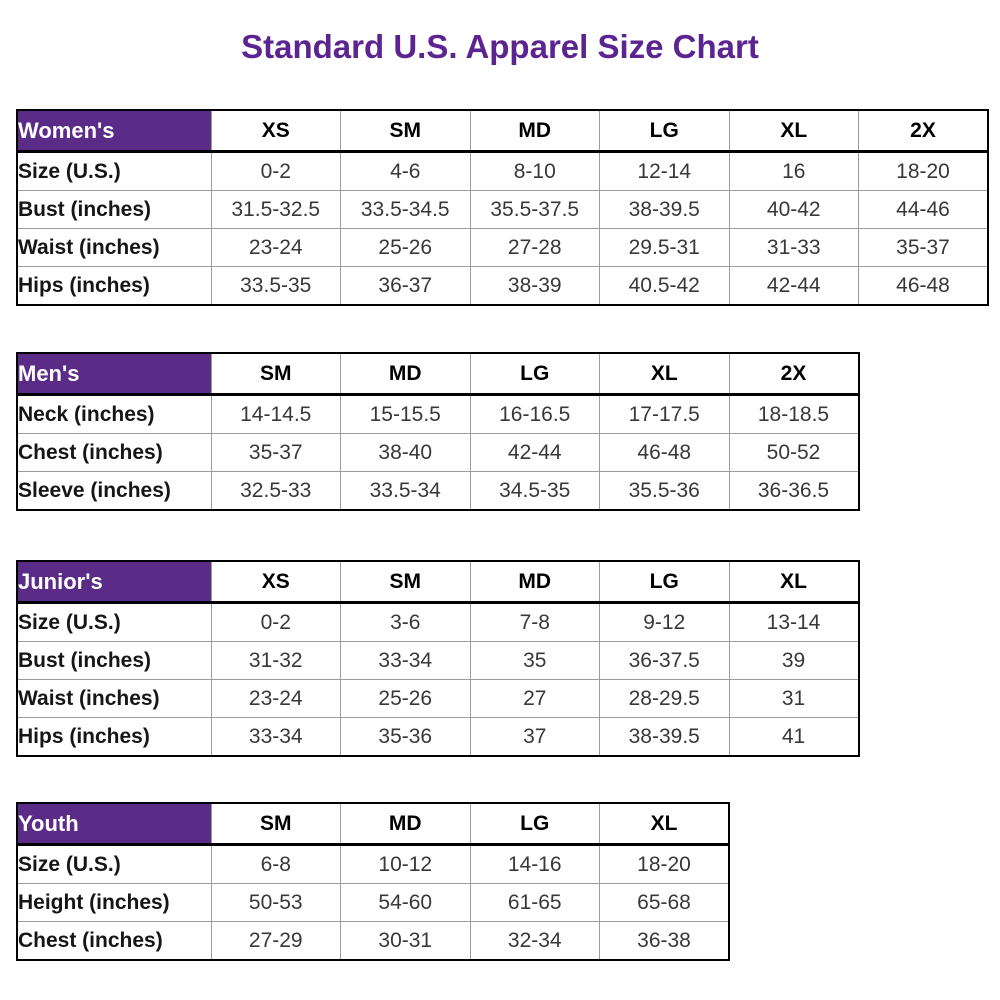 The height and width of the screenshot is (1000, 1000). Describe the element at coordinates (275, 209) in the screenshot. I see `value-cell: 31.5-32.5` at that location.